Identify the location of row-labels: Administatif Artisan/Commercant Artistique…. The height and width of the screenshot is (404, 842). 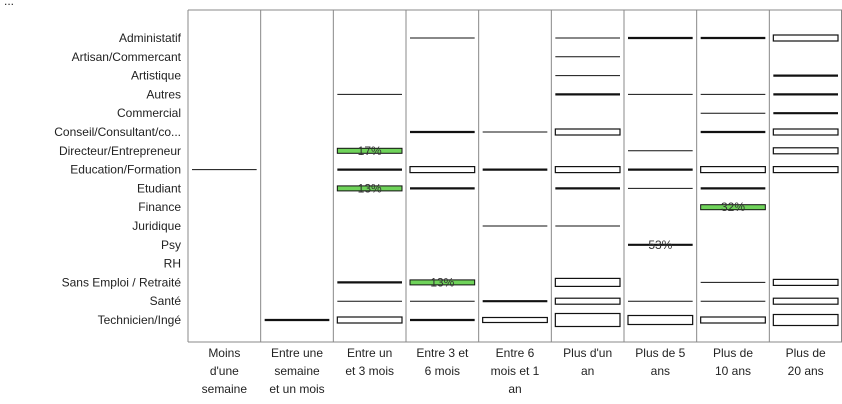
(117, 179).